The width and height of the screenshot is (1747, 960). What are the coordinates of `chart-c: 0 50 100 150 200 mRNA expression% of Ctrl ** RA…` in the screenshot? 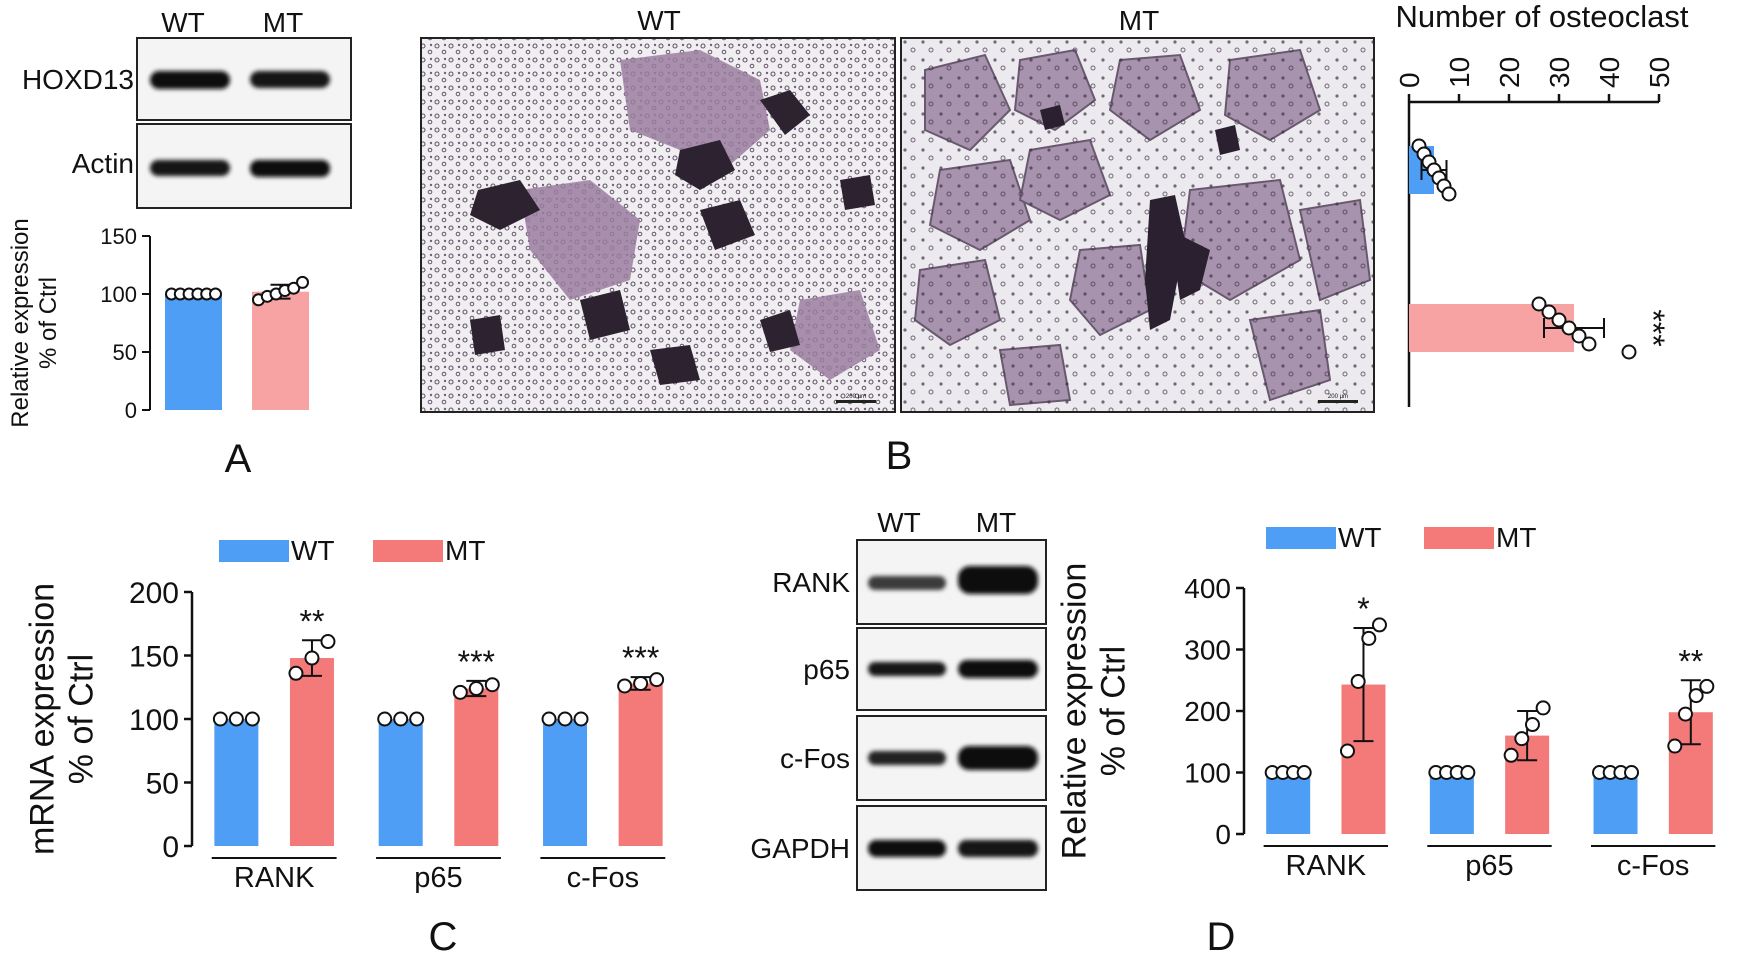 It's located at (344, 714).